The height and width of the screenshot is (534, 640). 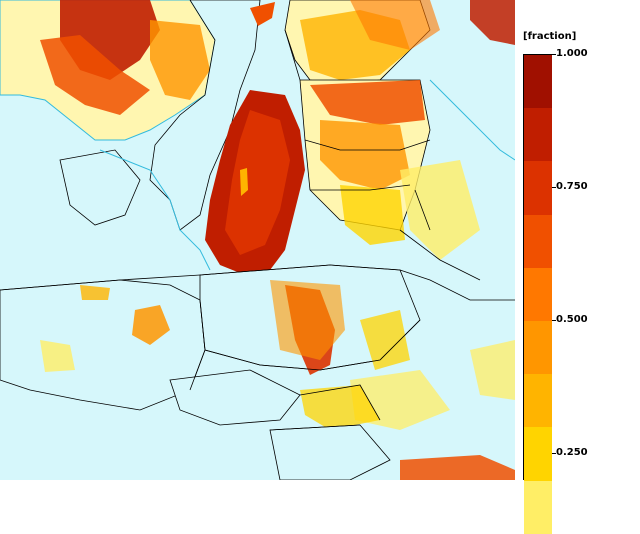 What do you see at coordinates (307, 320) in the screenshot?
I see `poland-mid-fraction` at bounding box center [307, 320].